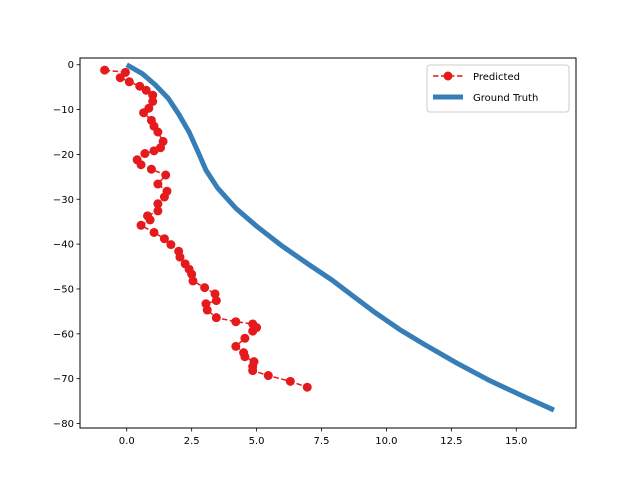 This screenshot has width=640, height=480. Describe the element at coordinates (63, 424) in the screenshot. I see `y-tick-label: −80` at that location.